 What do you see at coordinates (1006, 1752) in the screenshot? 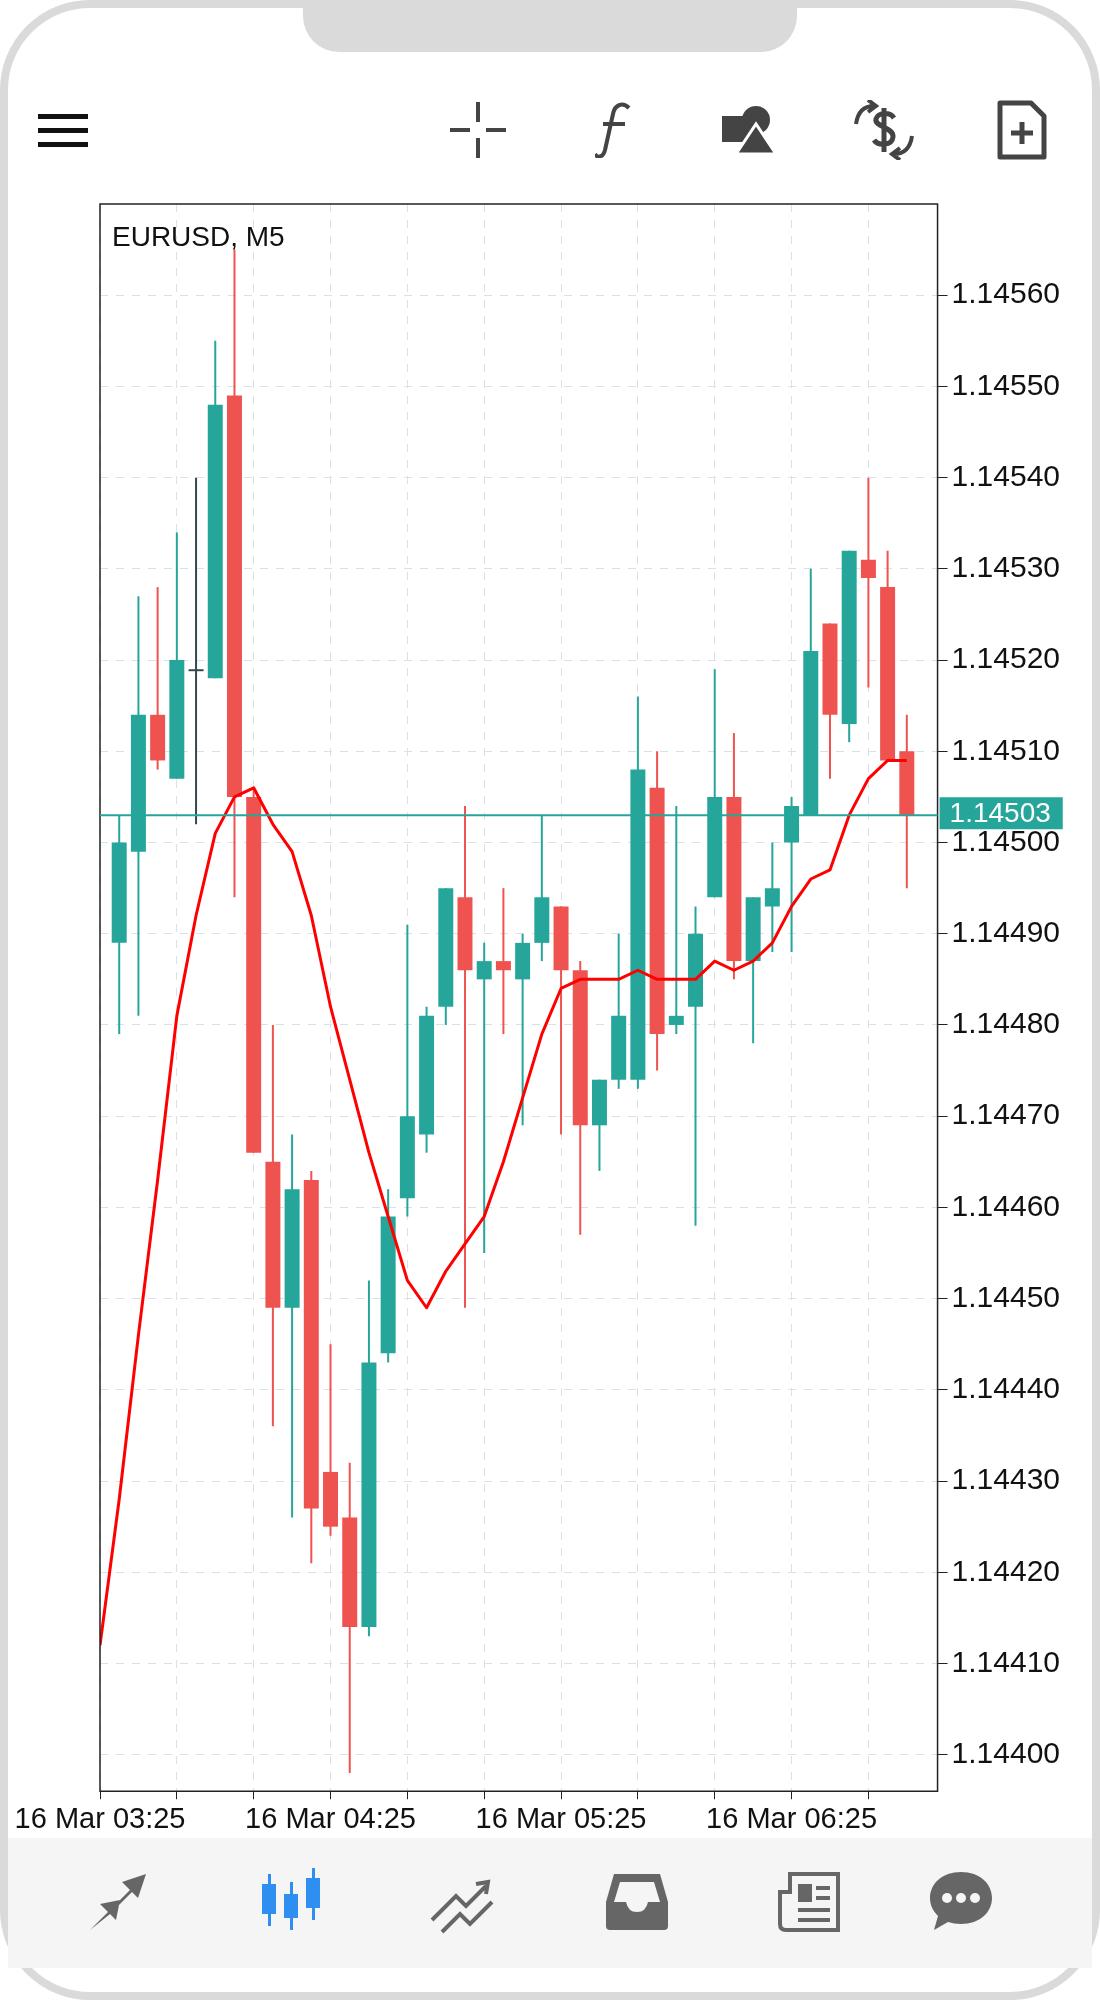
I see `y-tick-label: 1.14400` at bounding box center [1006, 1752].